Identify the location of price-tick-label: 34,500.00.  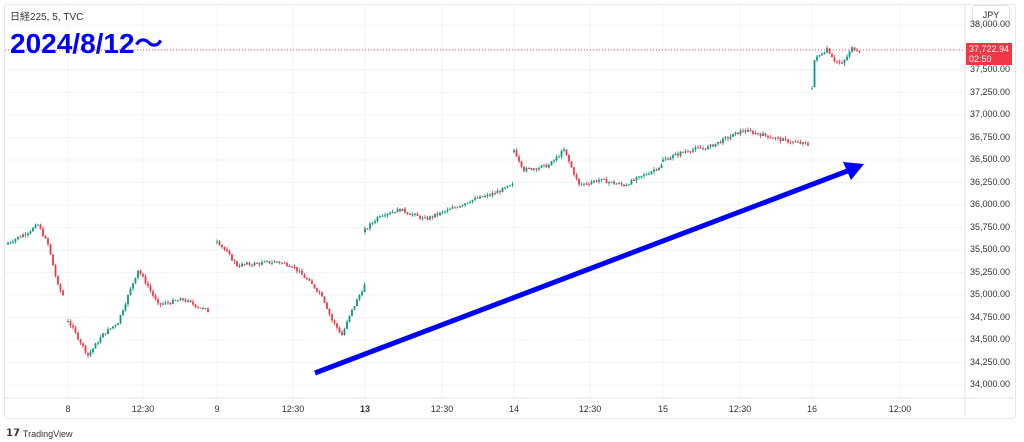
(990, 339).